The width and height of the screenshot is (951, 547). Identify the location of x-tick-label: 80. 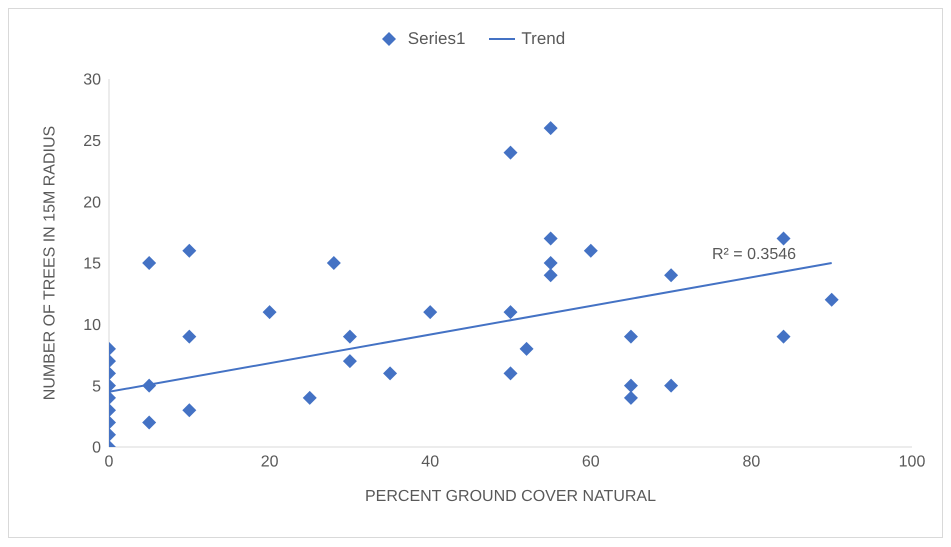
(751, 461).